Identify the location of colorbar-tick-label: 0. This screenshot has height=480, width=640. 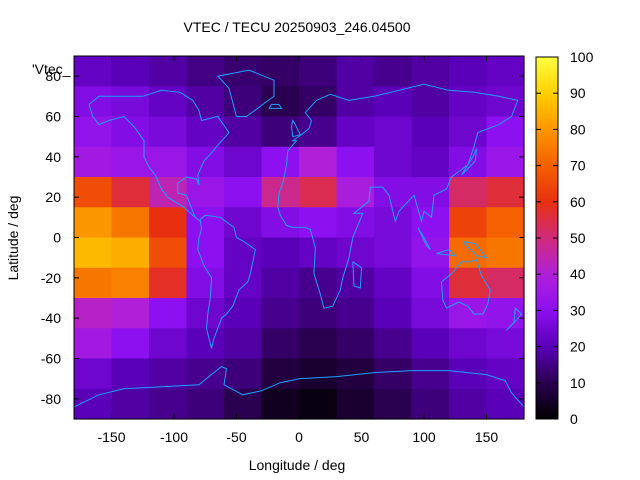
(574, 419).